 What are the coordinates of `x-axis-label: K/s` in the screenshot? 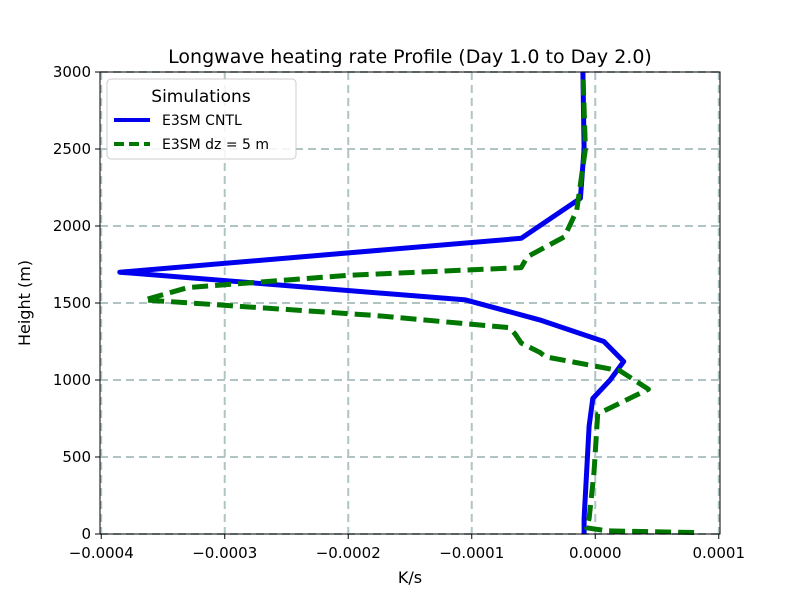 It's located at (410, 577).